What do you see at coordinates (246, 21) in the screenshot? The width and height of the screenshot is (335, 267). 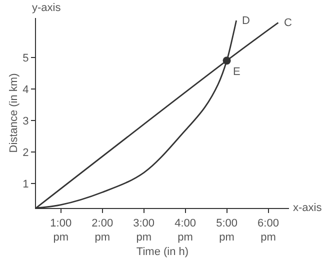 I see `annotation: D` at bounding box center [246, 21].